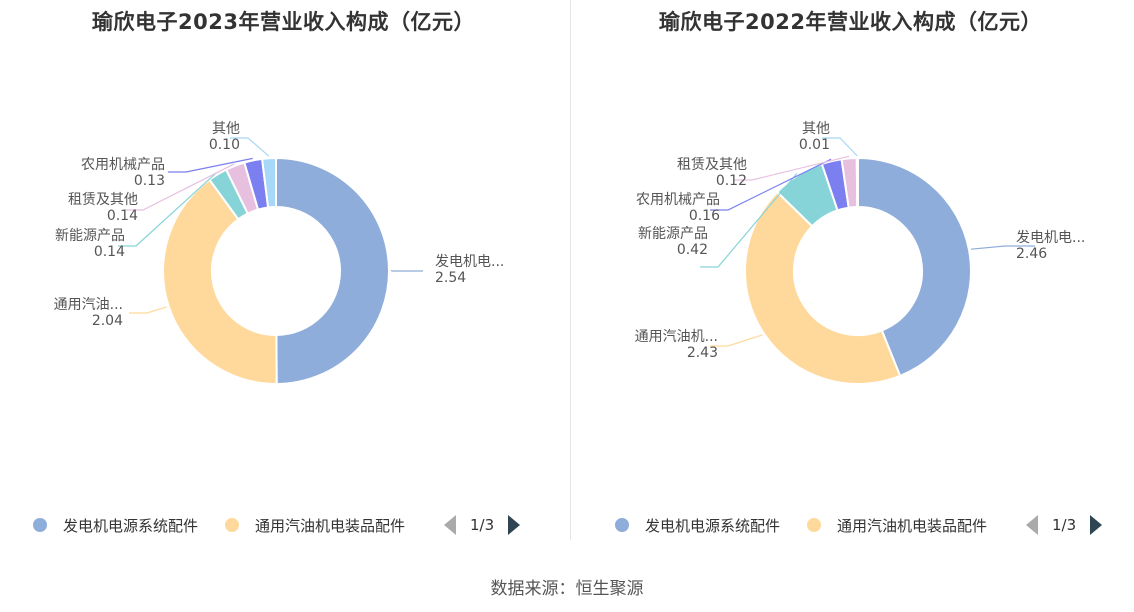 The image size is (1134, 612). I want to click on slice-label-value--: 0.16, so click(704, 216).